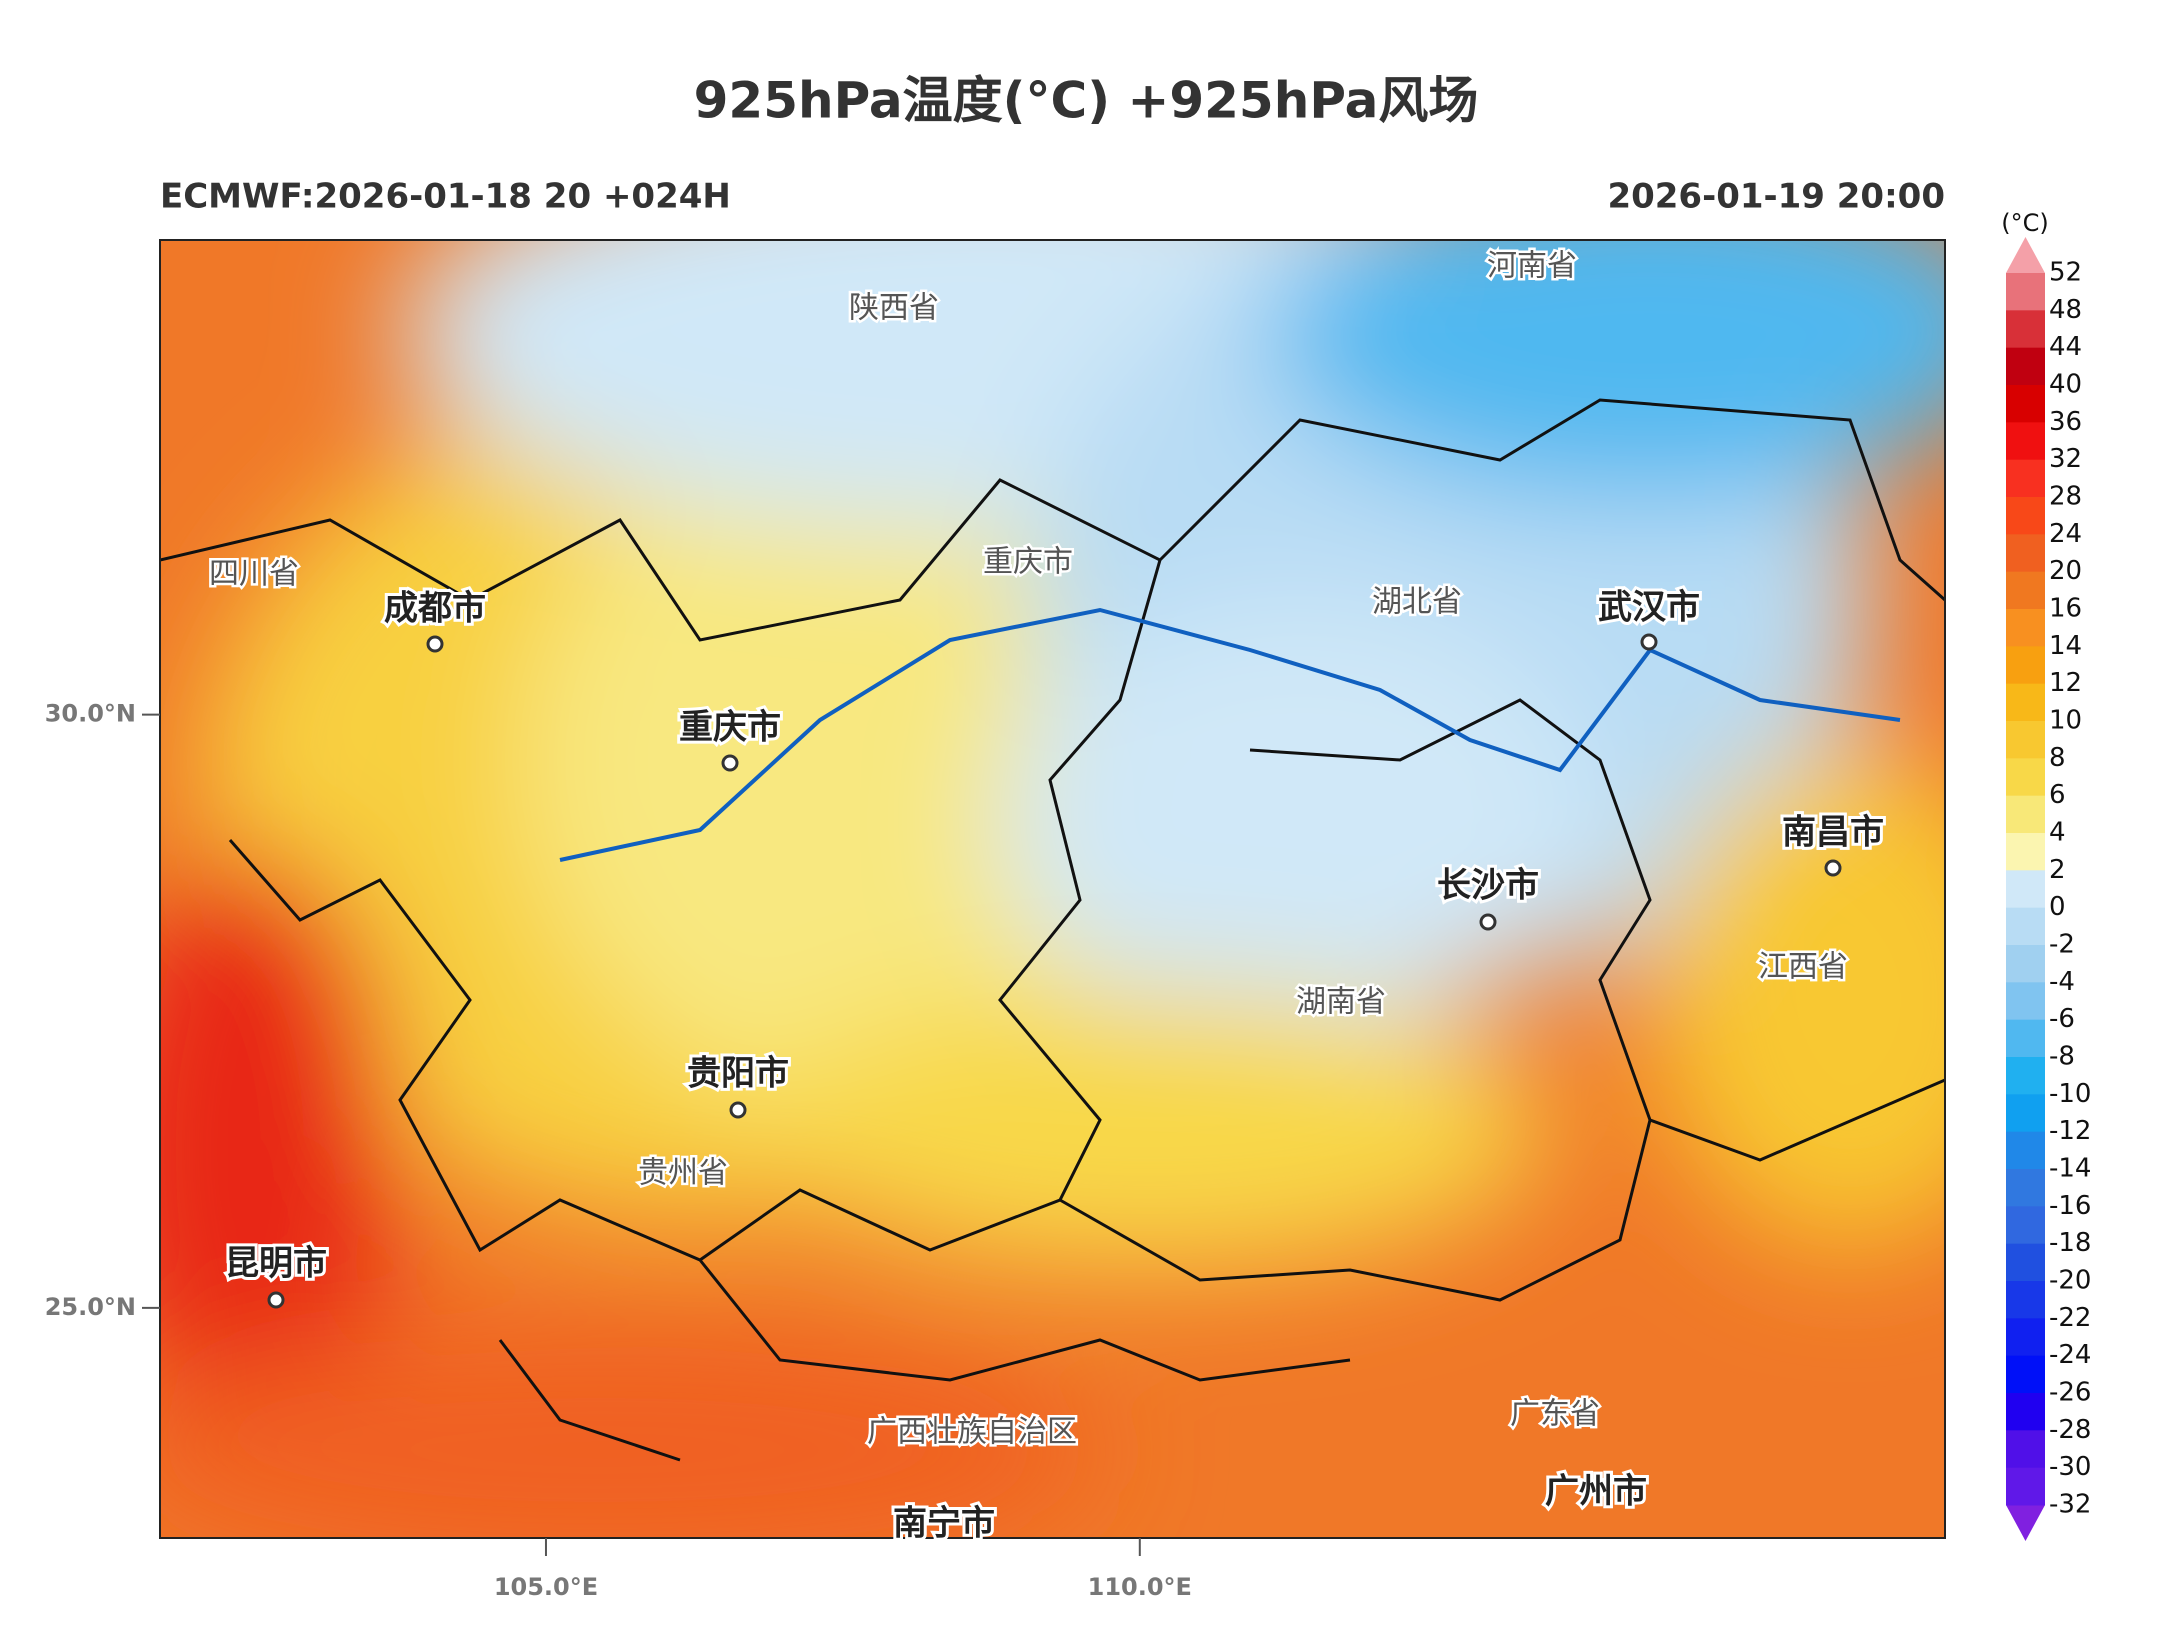 This screenshot has width=2184, height=1642. Describe the element at coordinates (2062, 1019) in the screenshot. I see `colorbar-label: -6` at that location.